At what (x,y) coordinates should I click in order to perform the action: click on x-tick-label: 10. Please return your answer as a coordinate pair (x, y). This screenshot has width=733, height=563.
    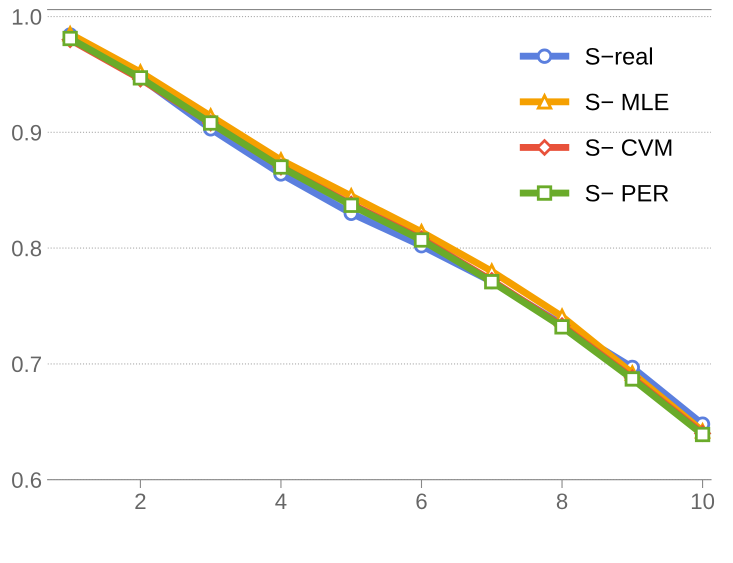
    Looking at the image, I should click on (703, 501).